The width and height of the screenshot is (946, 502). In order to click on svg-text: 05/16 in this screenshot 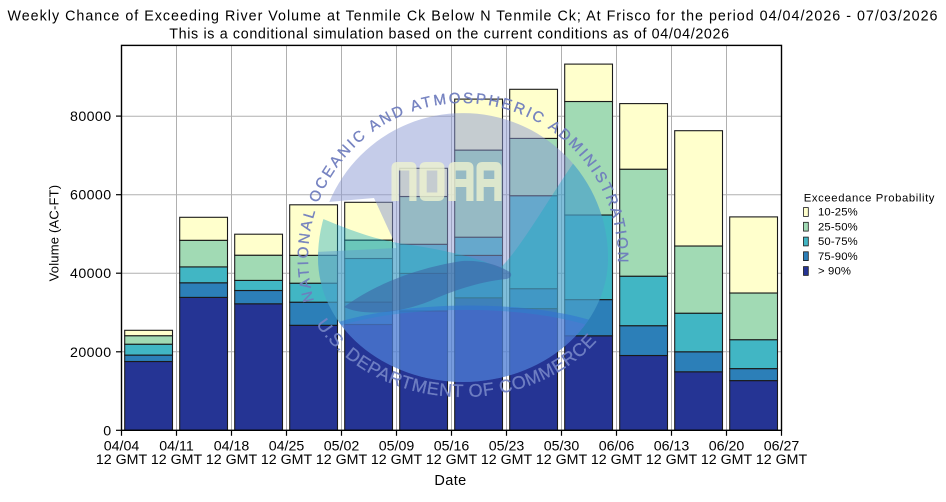, I will do `click(452, 447)`.